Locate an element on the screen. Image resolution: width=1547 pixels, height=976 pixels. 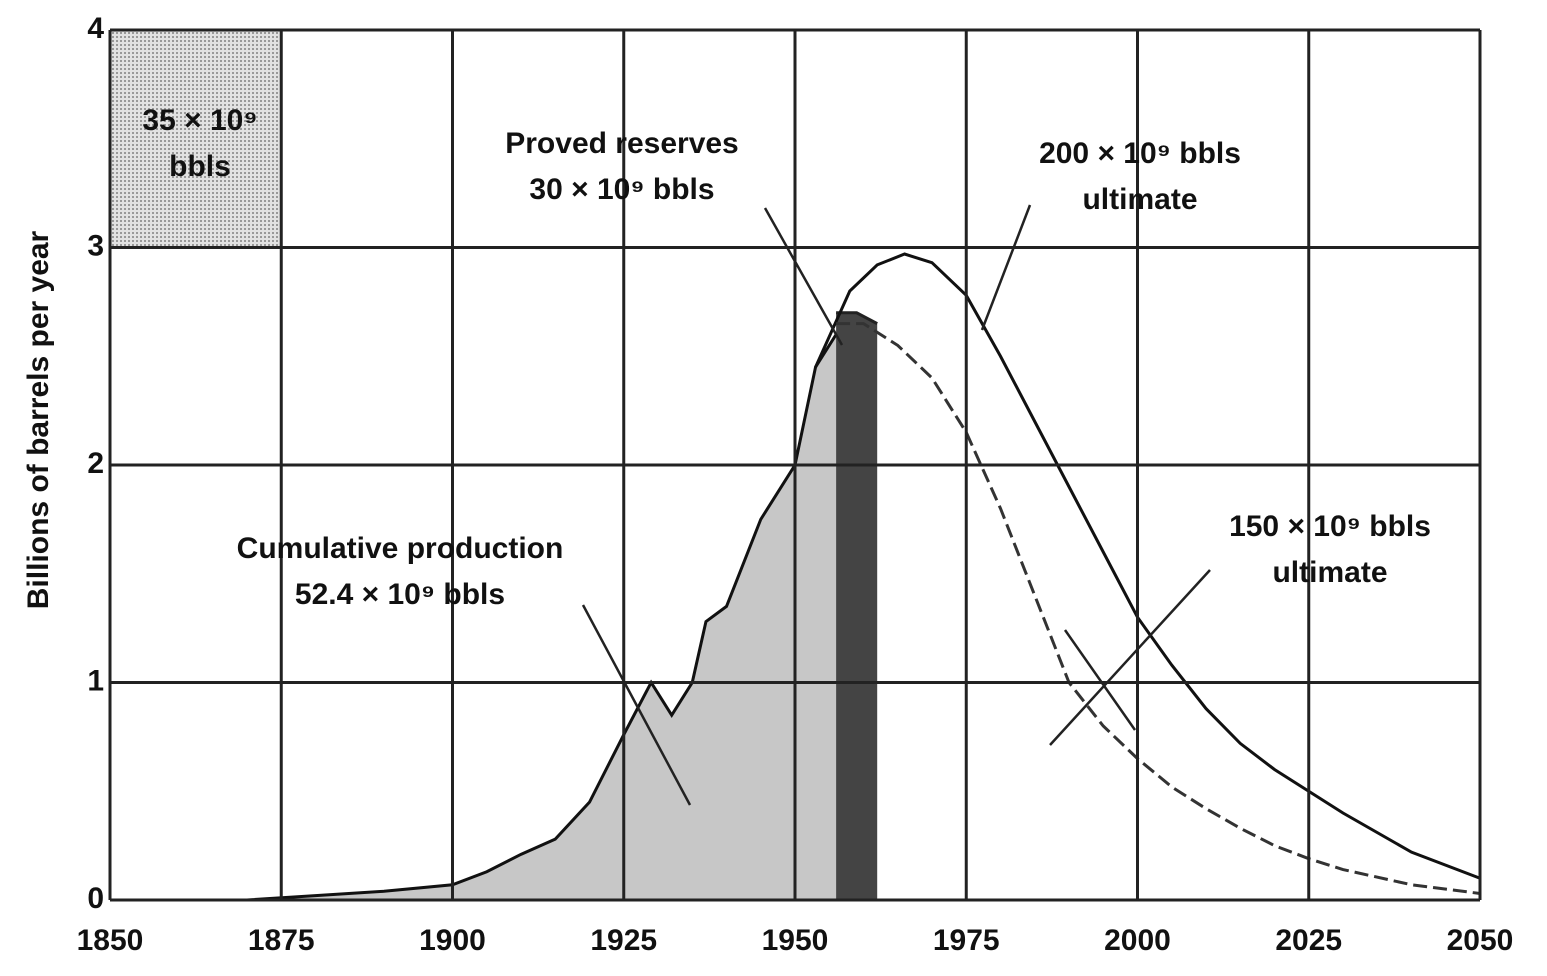
annotation: 35 × 10⁹ is located at coordinates (199, 120).